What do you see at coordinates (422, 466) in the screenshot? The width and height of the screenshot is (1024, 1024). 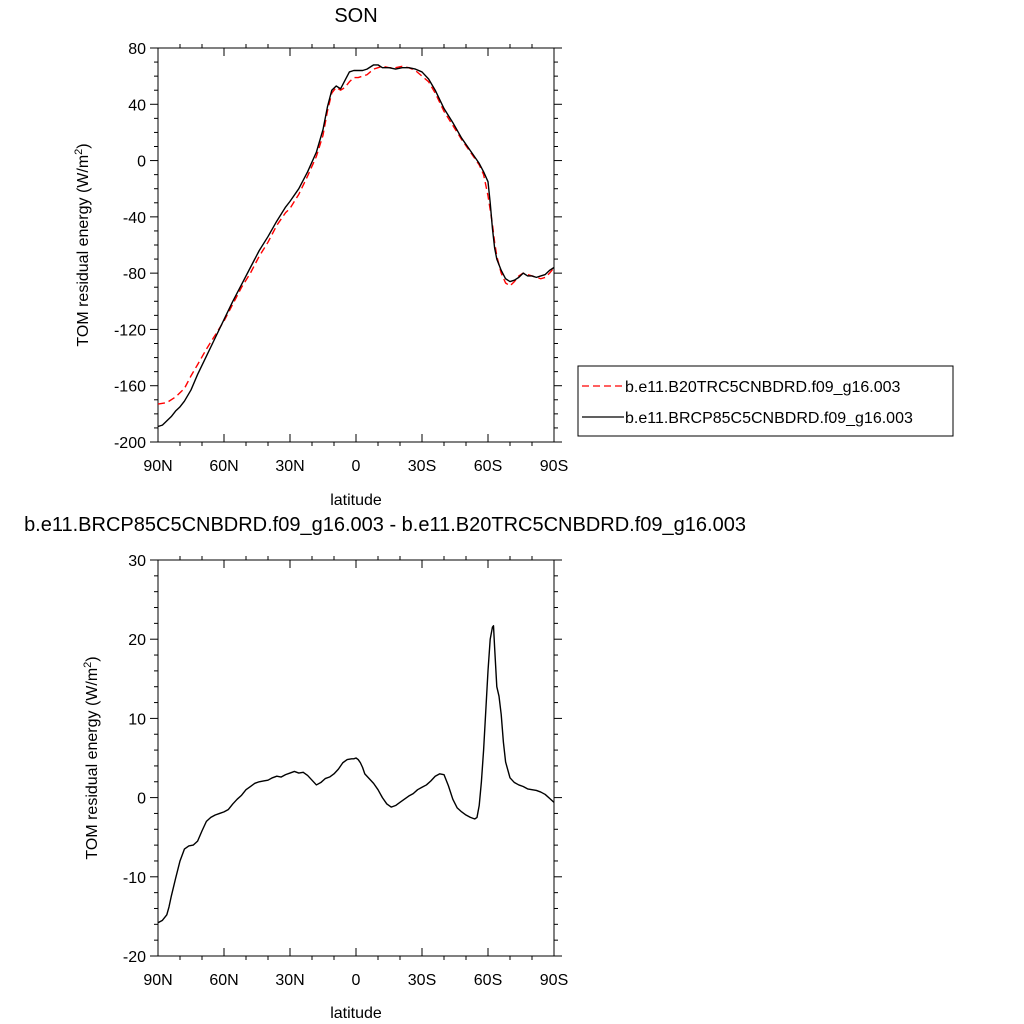 I see `top-x-tick-label: 30S` at bounding box center [422, 466].